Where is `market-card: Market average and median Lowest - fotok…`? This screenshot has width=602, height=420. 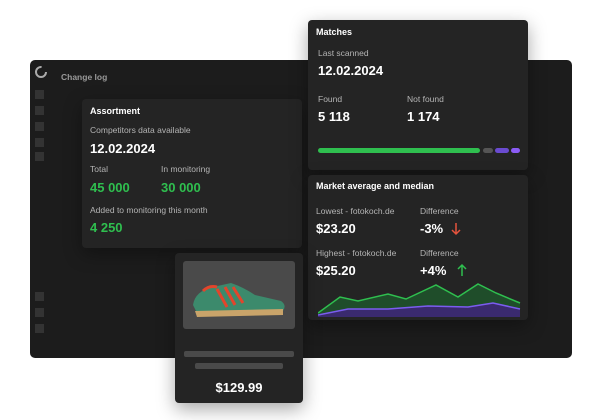 market-card: Market average and median Lowest - fotok… is located at coordinates (418, 247).